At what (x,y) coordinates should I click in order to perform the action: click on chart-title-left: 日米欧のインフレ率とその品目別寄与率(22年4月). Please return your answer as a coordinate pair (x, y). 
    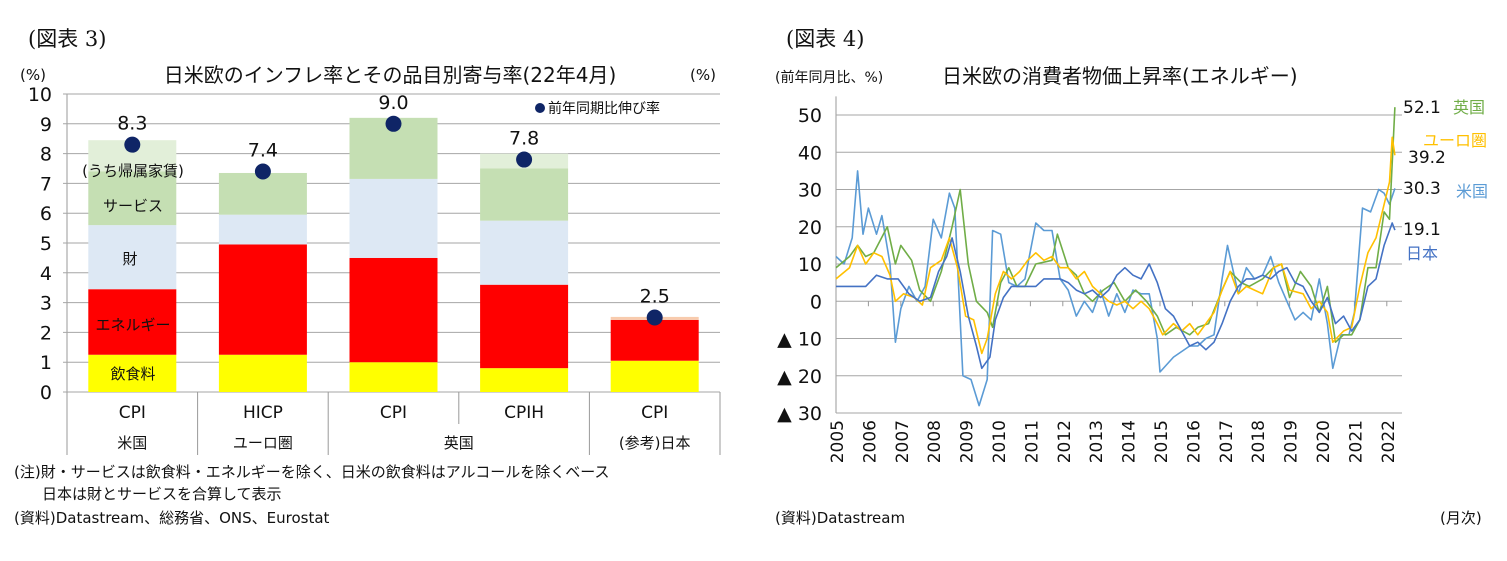
    Looking at the image, I should click on (390, 75).